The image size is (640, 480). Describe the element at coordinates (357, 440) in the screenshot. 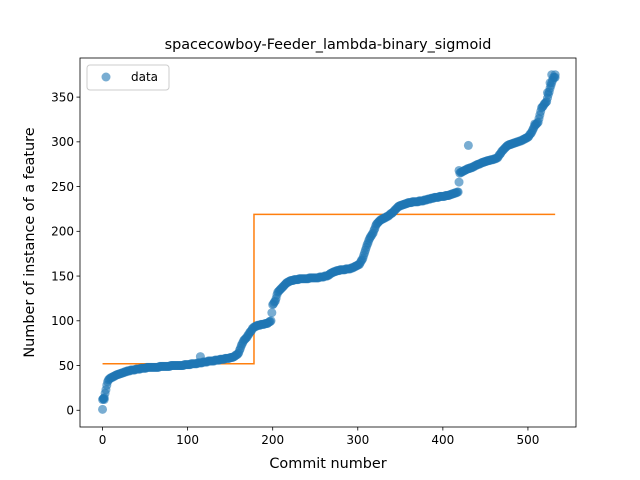

I see `x-tick-label: 300` at that location.